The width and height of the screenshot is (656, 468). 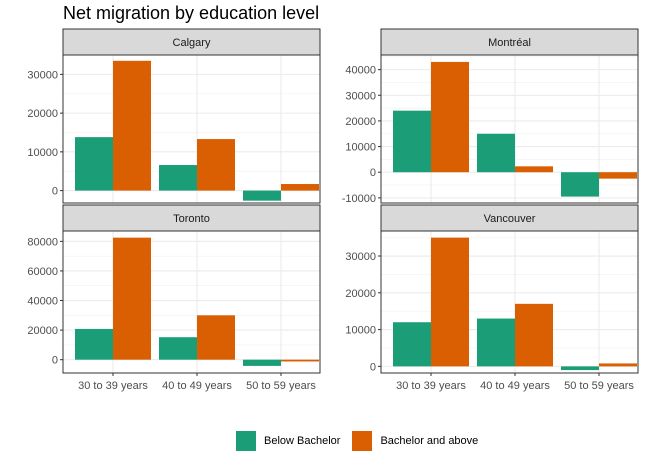 I want to click on bar-montreal-40-to-49-years-bachelor-and-above, so click(x=534, y=169).